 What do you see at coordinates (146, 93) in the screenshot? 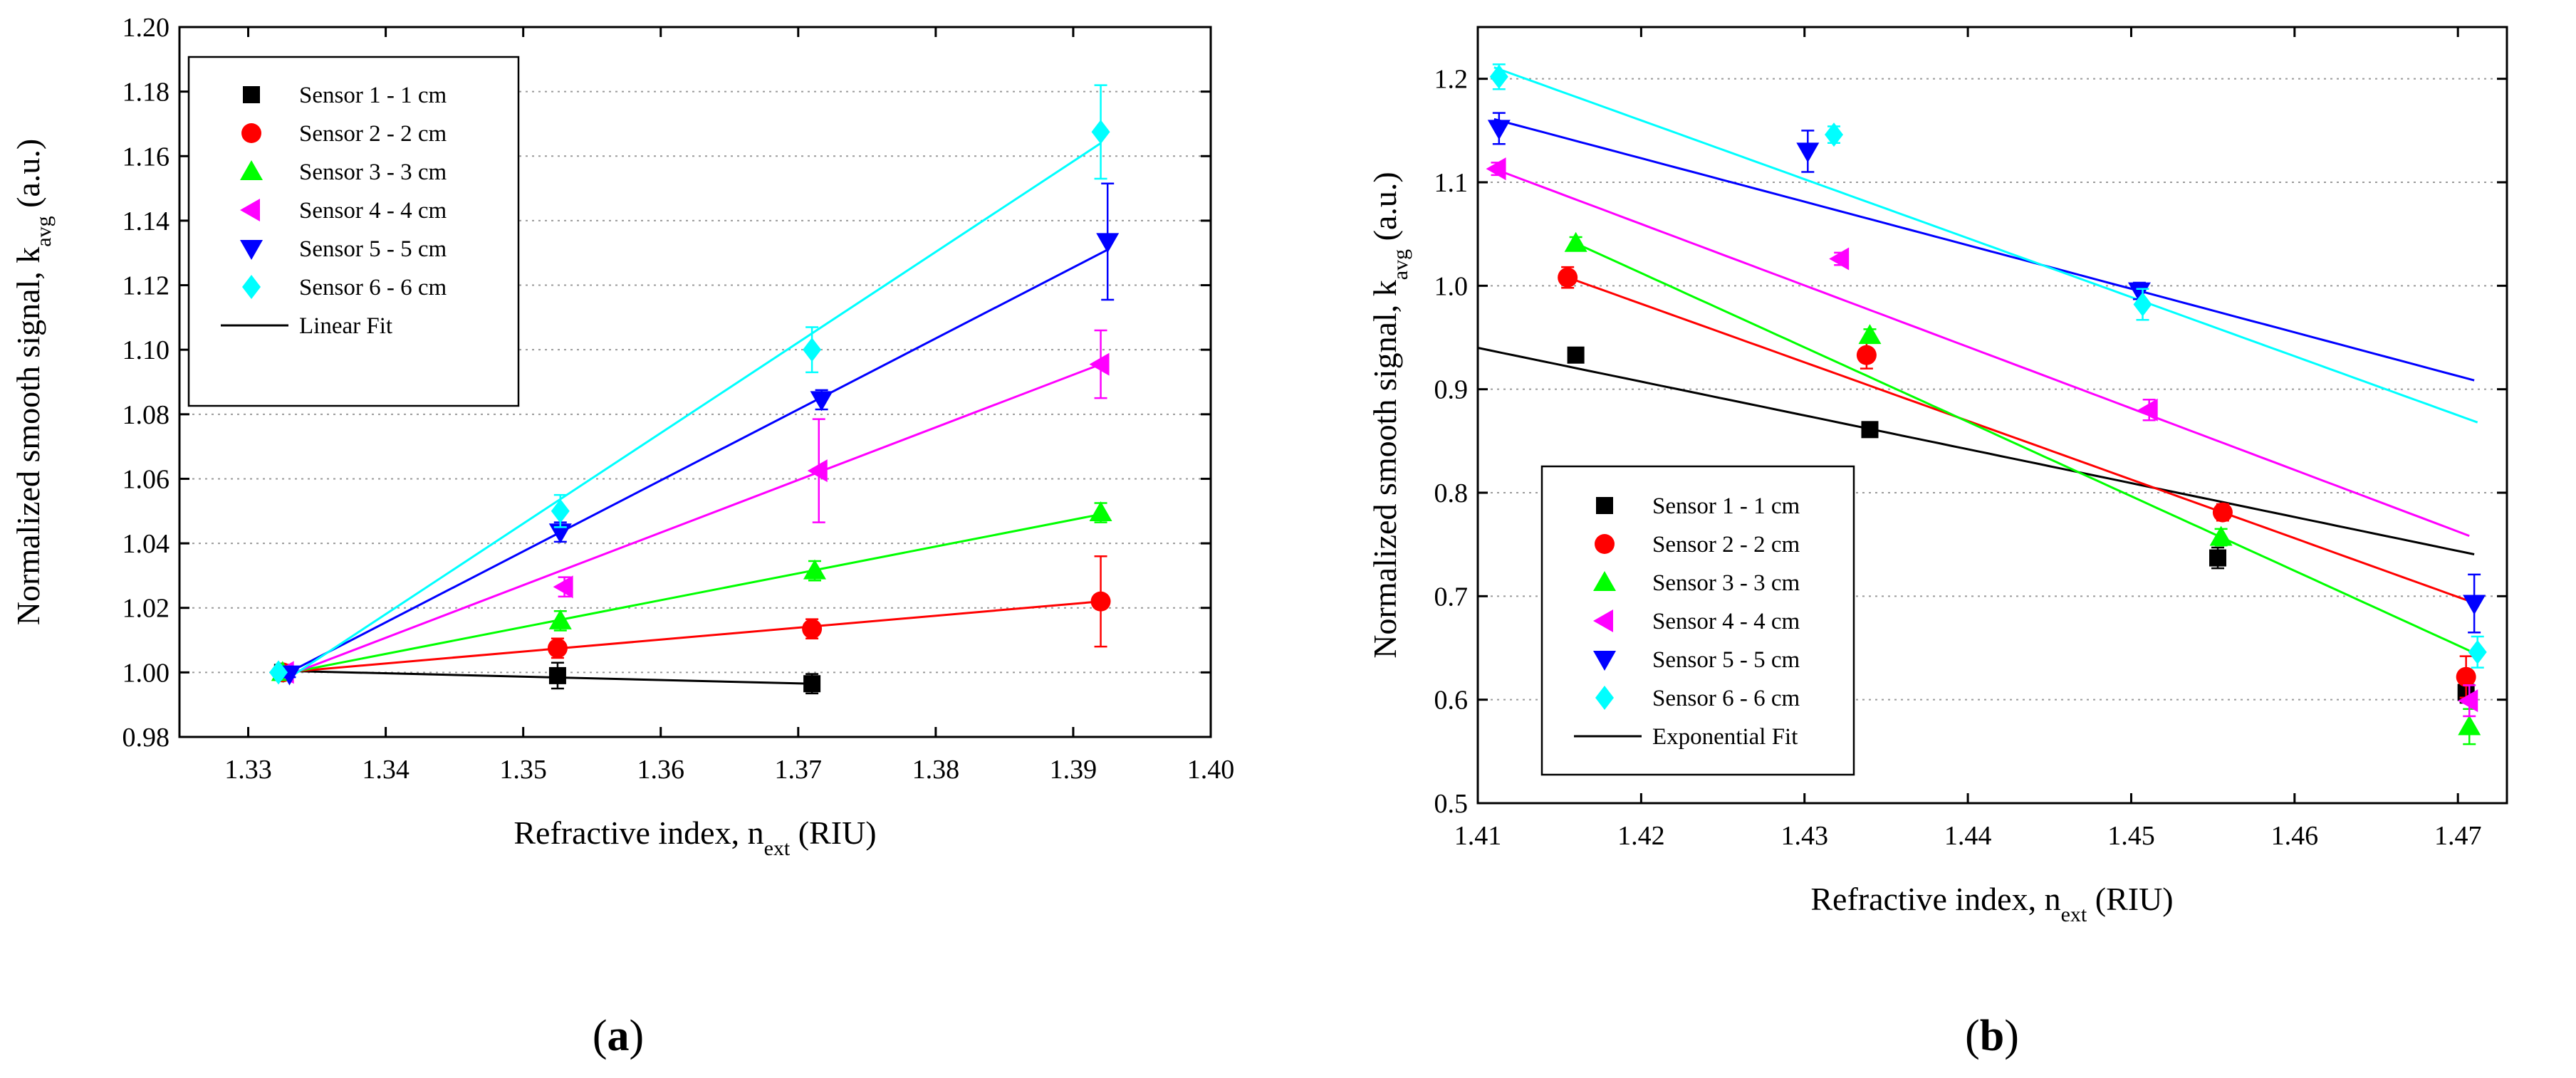
I see `y-tick-label: 1.18` at bounding box center [146, 93].